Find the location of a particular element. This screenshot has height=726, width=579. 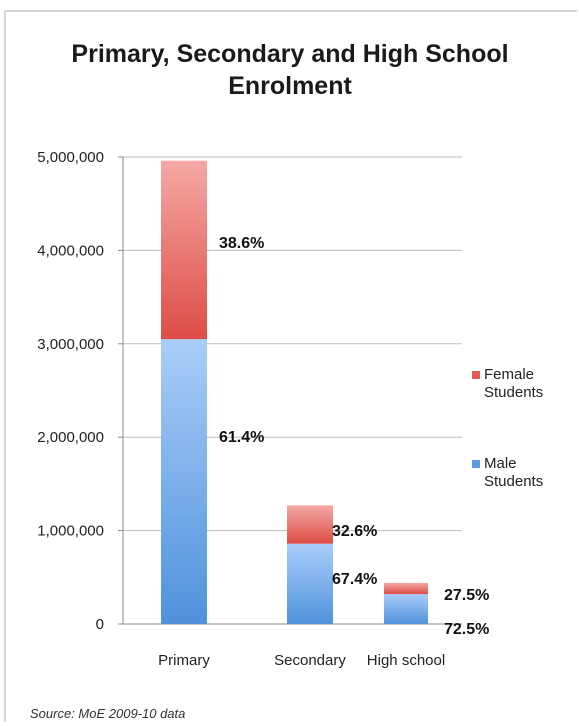

data-label-male: 72.5% is located at coordinates (466, 629).